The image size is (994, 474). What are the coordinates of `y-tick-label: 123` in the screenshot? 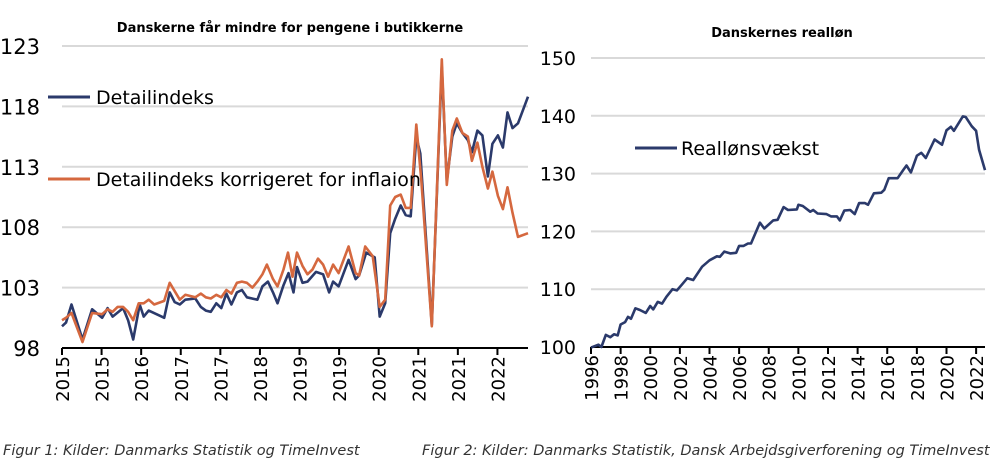 It's located at (20, 47).